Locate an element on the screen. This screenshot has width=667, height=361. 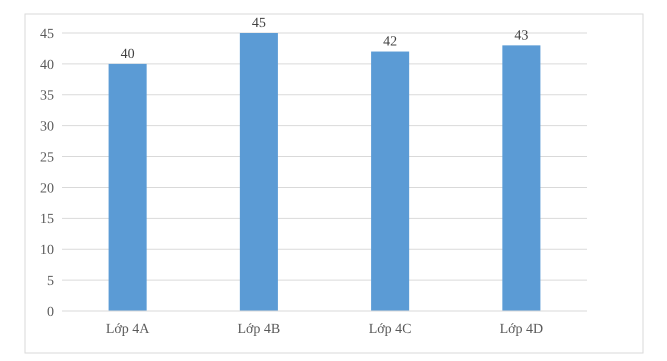
y-tick-label: 5 is located at coordinates (50, 282).